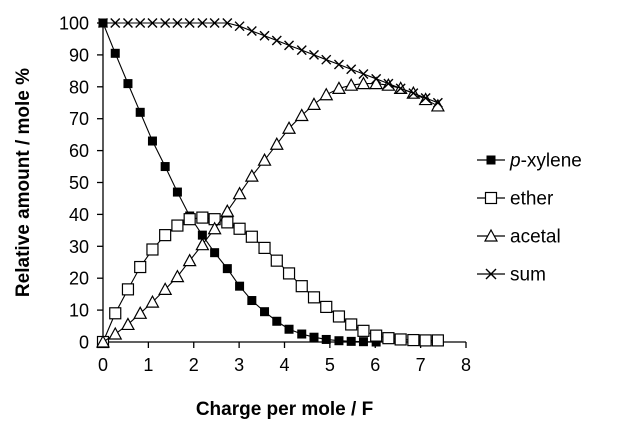 This screenshot has width=618, height=426. I want to click on y-tick-label: 50, so click(79, 183).